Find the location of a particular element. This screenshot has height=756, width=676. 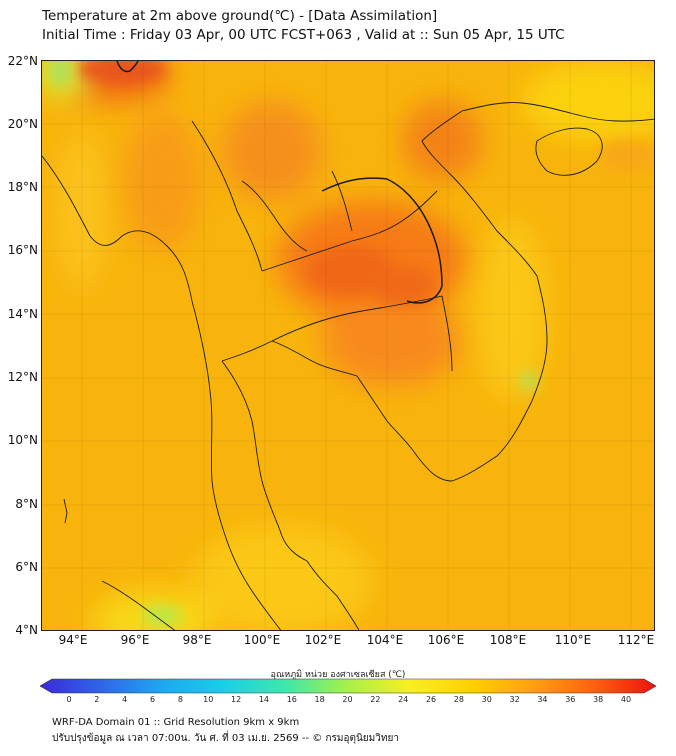

lon-label-96: 96°E is located at coordinates (135, 640).